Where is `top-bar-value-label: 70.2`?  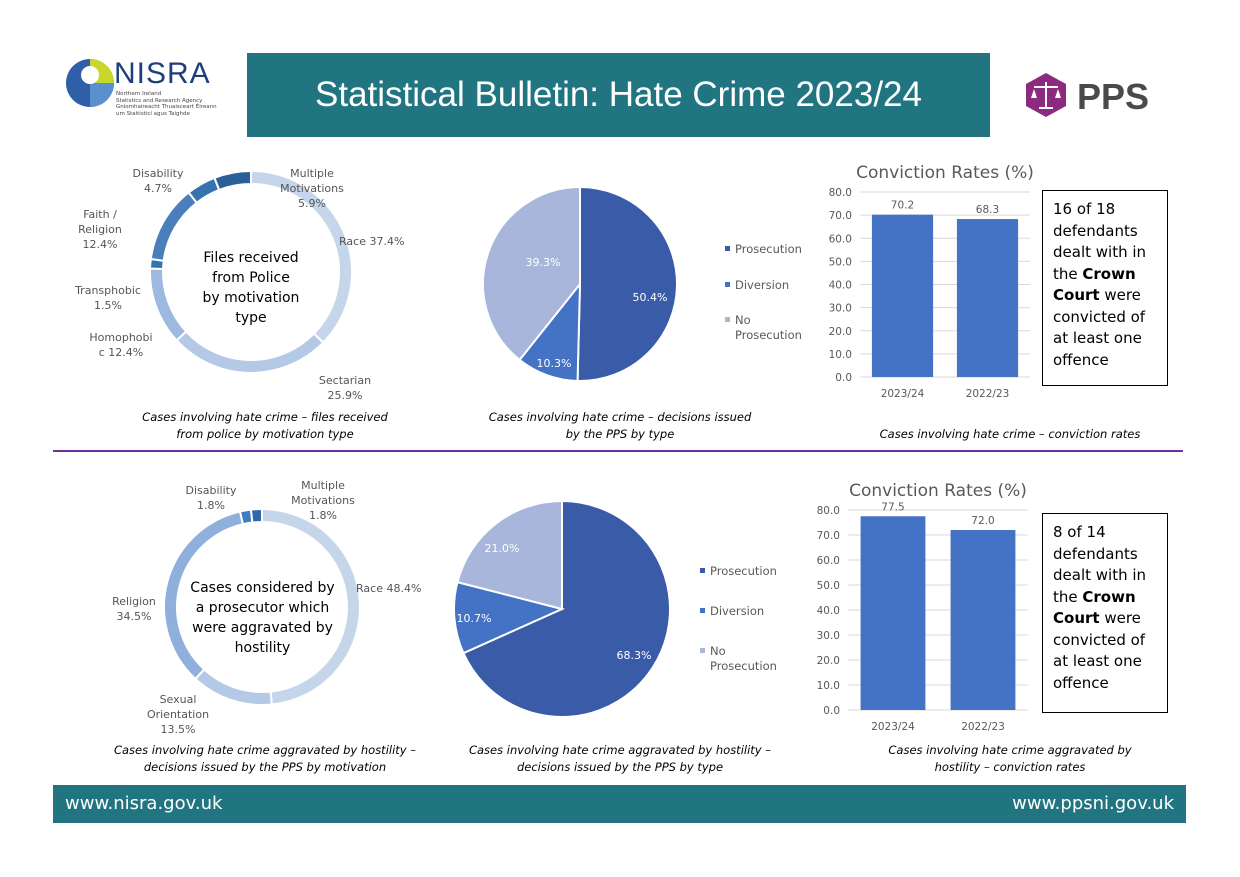 top-bar-value-label: 70.2 is located at coordinates (902, 206).